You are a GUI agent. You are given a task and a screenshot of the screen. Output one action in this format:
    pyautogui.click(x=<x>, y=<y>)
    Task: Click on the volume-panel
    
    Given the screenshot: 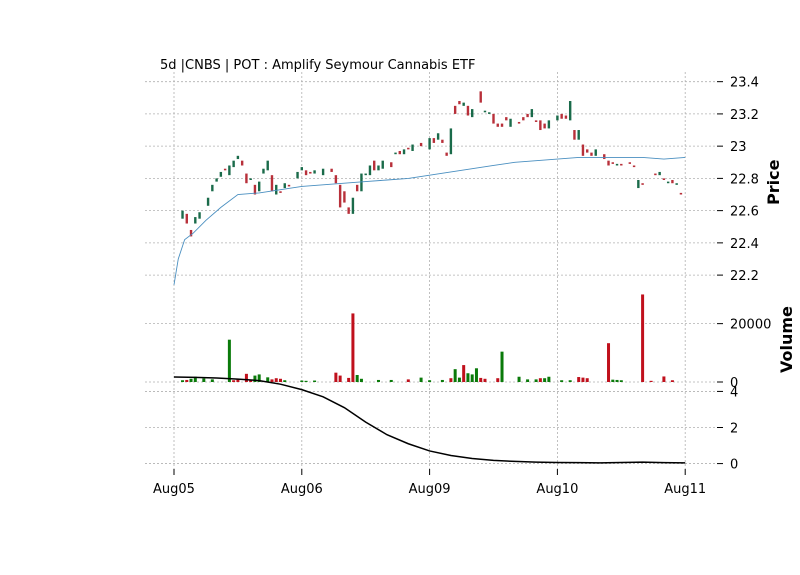 What is the action you would take?
    pyautogui.click(x=427, y=338)
    